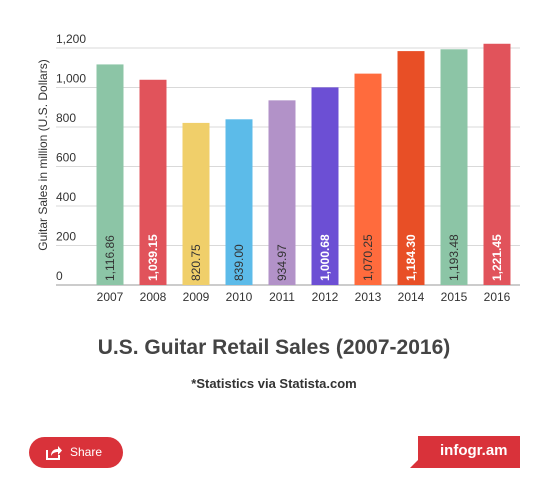  What do you see at coordinates (66, 118) in the screenshot?
I see `y-tick-label: 800` at bounding box center [66, 118].